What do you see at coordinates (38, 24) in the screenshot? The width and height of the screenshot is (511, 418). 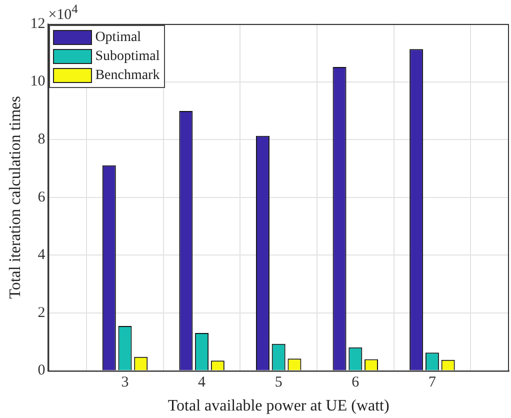 I see `y-tick-label: 12` at bounding box center [38, 24].